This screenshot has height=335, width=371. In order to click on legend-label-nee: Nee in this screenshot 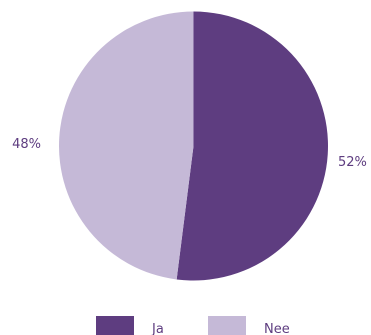, I will do `click(277, 328)`.